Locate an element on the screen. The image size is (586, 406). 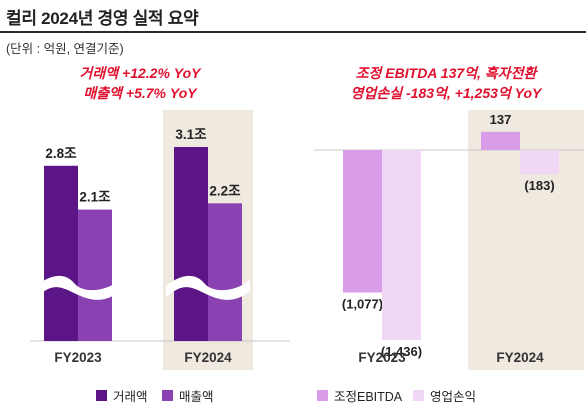
legend-label-ebitda: 조정EBITDA is located at coordinates (368, 397).